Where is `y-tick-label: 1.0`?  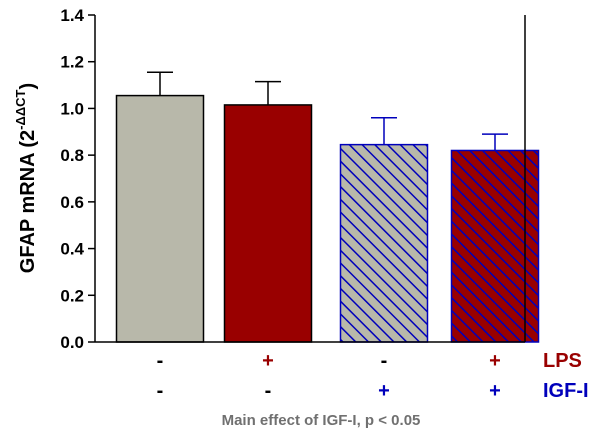 y-tick-label: 1.0 is located at coordinates (72, 108).